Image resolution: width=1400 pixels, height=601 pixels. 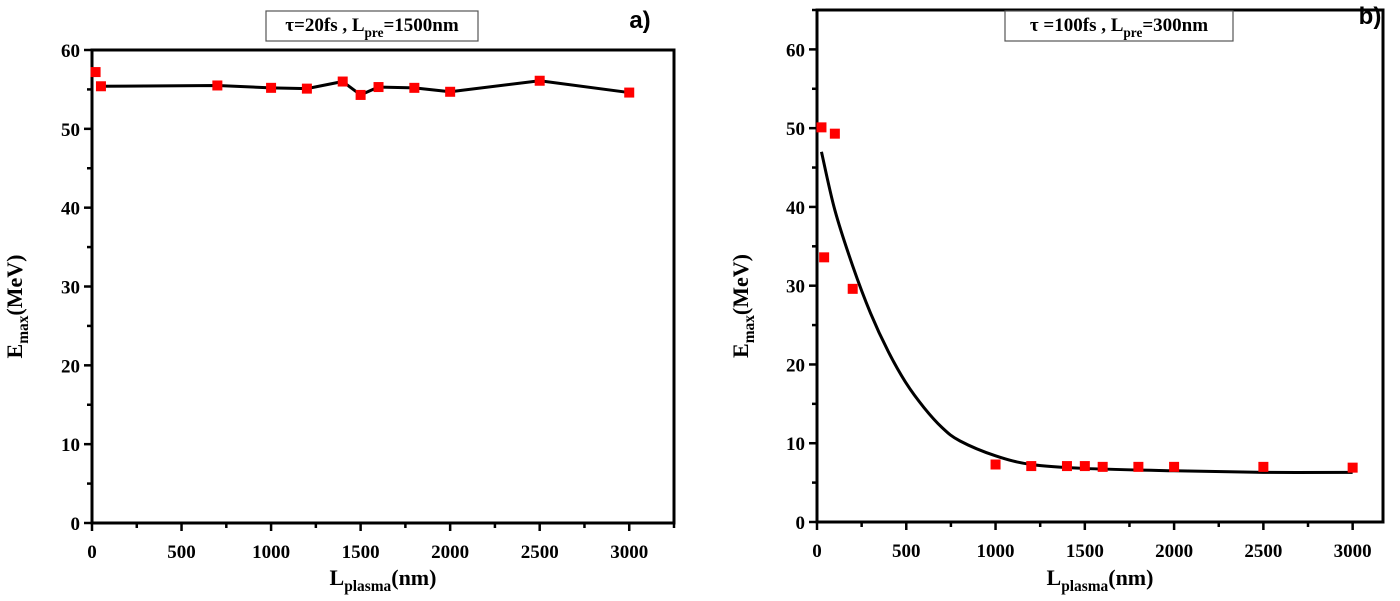 What do you see at coordinates (1370, 16) in the screenshot?
I see `panel-label: b)` at bounding box center [1370, 16].